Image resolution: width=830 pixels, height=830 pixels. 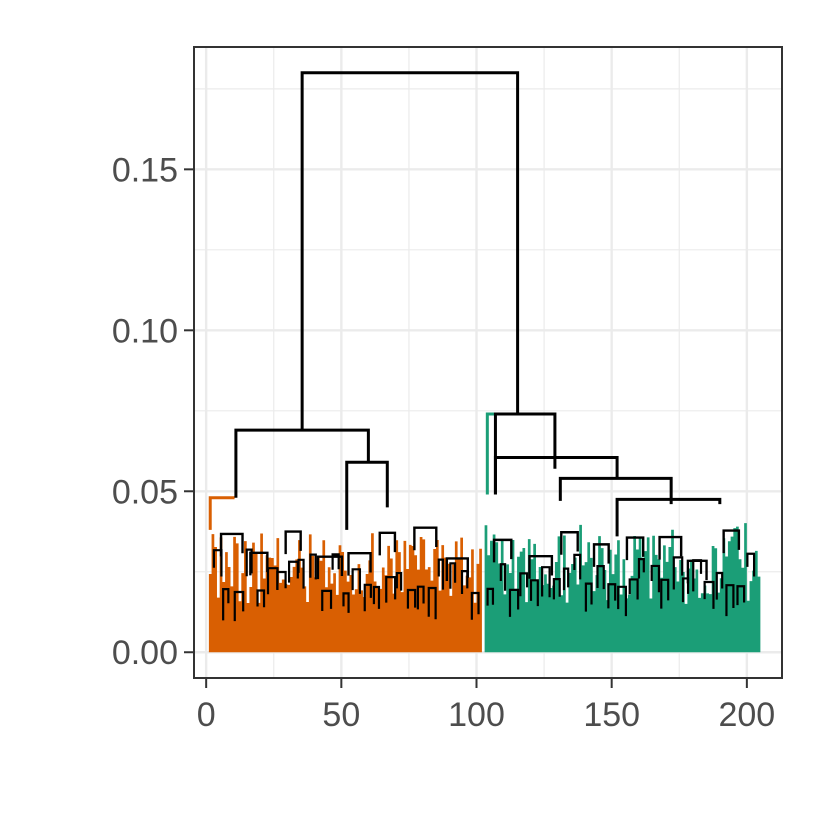 I want to click on x-tick-label: 150, so click(x=611, y=715).